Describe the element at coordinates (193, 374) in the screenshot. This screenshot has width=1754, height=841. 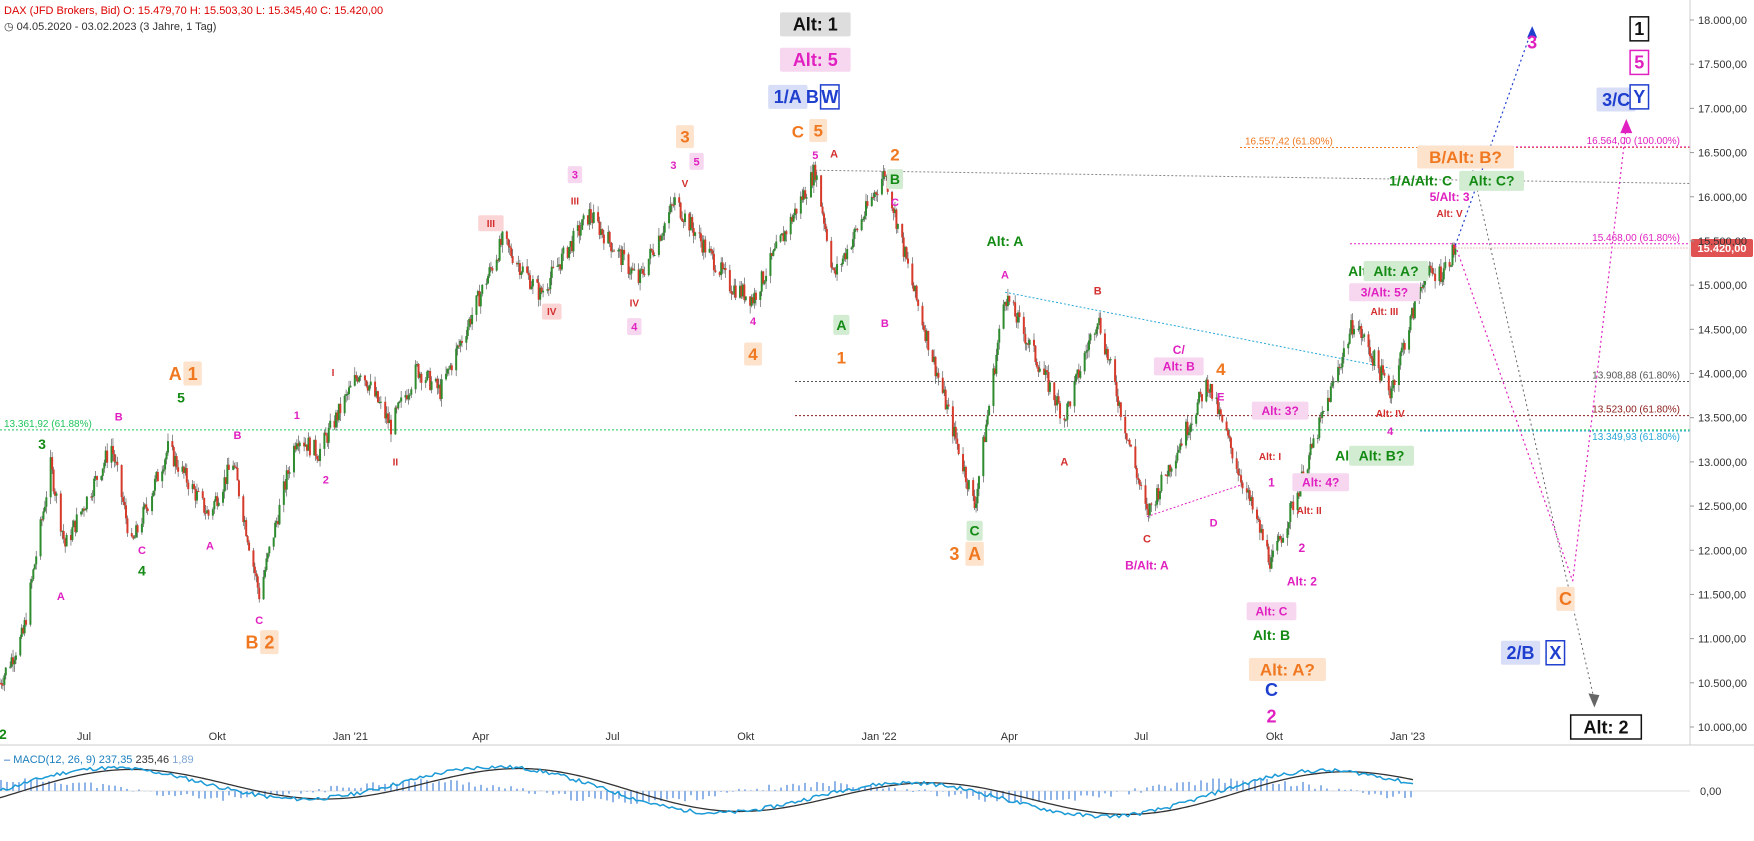
I see `wave-label: 1` at that location.